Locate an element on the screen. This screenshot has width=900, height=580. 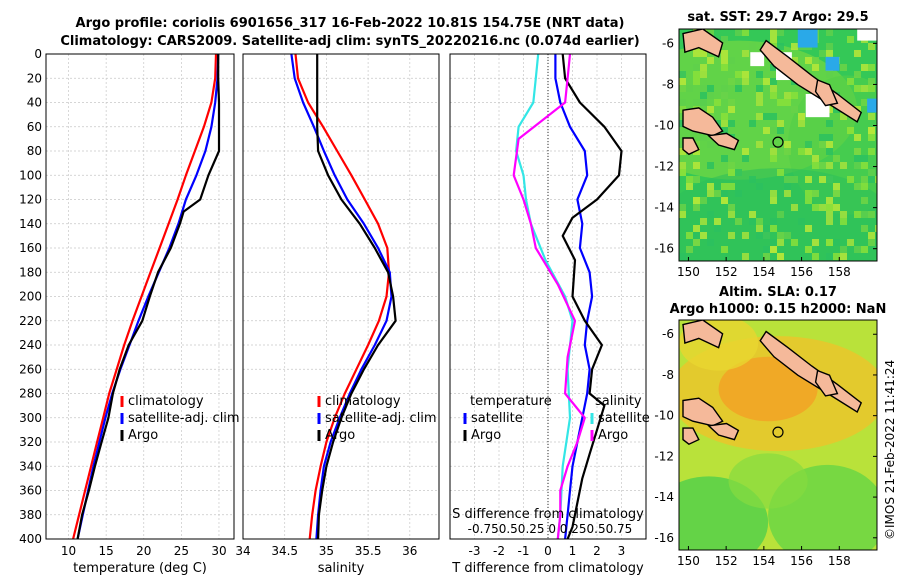
x-tick-label: 10 is located at coordinates (68, 551).